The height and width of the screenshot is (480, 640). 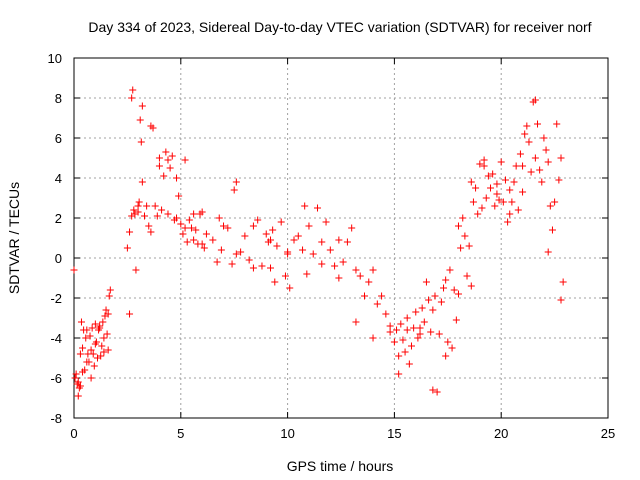 I want to click on y-tick-label: 6, so click(x=58, y=138).